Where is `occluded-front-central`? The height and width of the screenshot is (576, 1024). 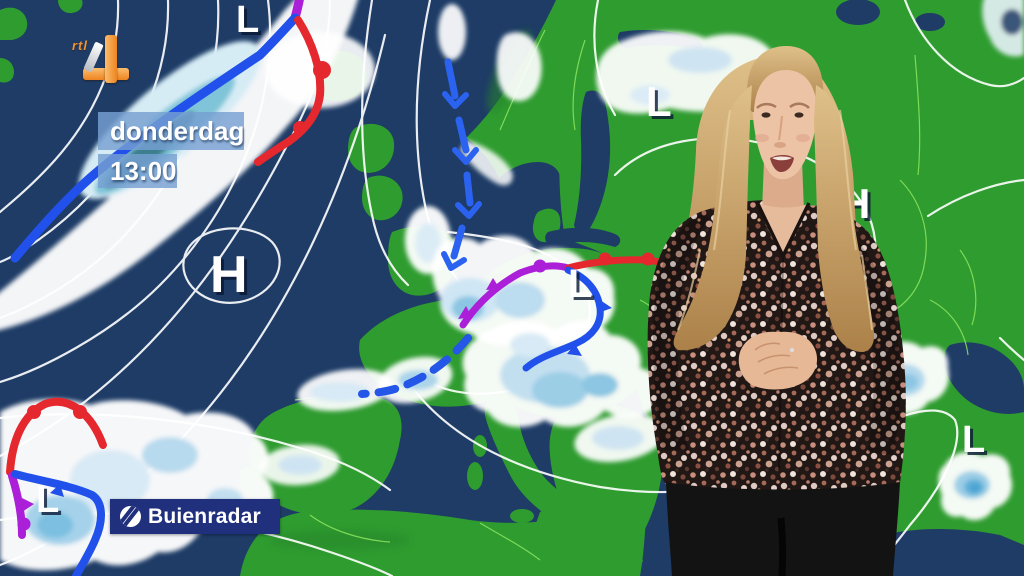
occluded-front-central is located at coordinates (515, 295).